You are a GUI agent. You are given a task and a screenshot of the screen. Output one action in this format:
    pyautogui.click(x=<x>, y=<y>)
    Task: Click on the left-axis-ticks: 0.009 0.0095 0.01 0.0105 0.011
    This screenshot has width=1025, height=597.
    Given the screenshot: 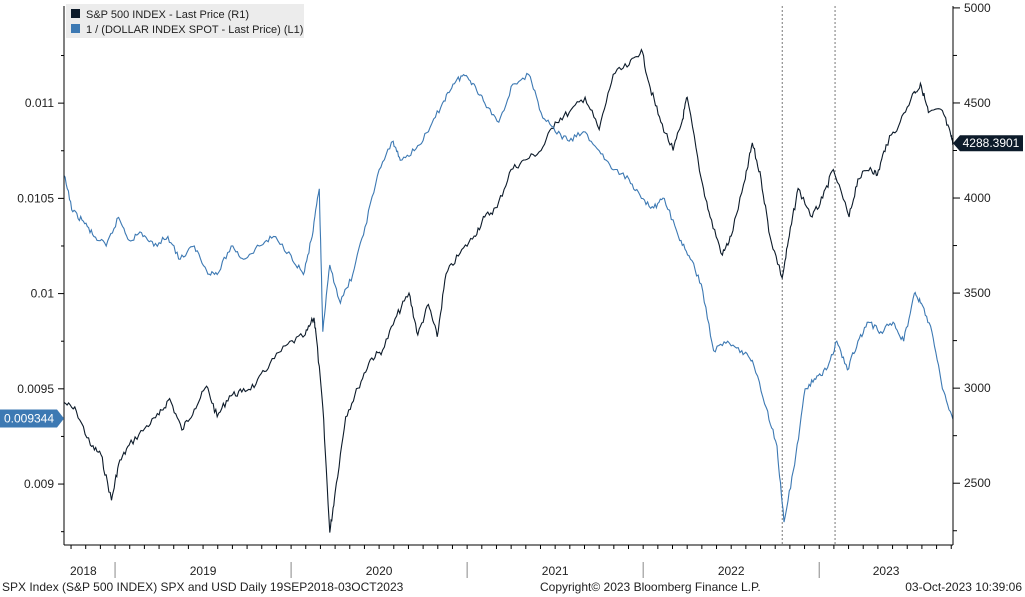 What is the action you would take?
    pyautogui.click(x=40, y=294)
    